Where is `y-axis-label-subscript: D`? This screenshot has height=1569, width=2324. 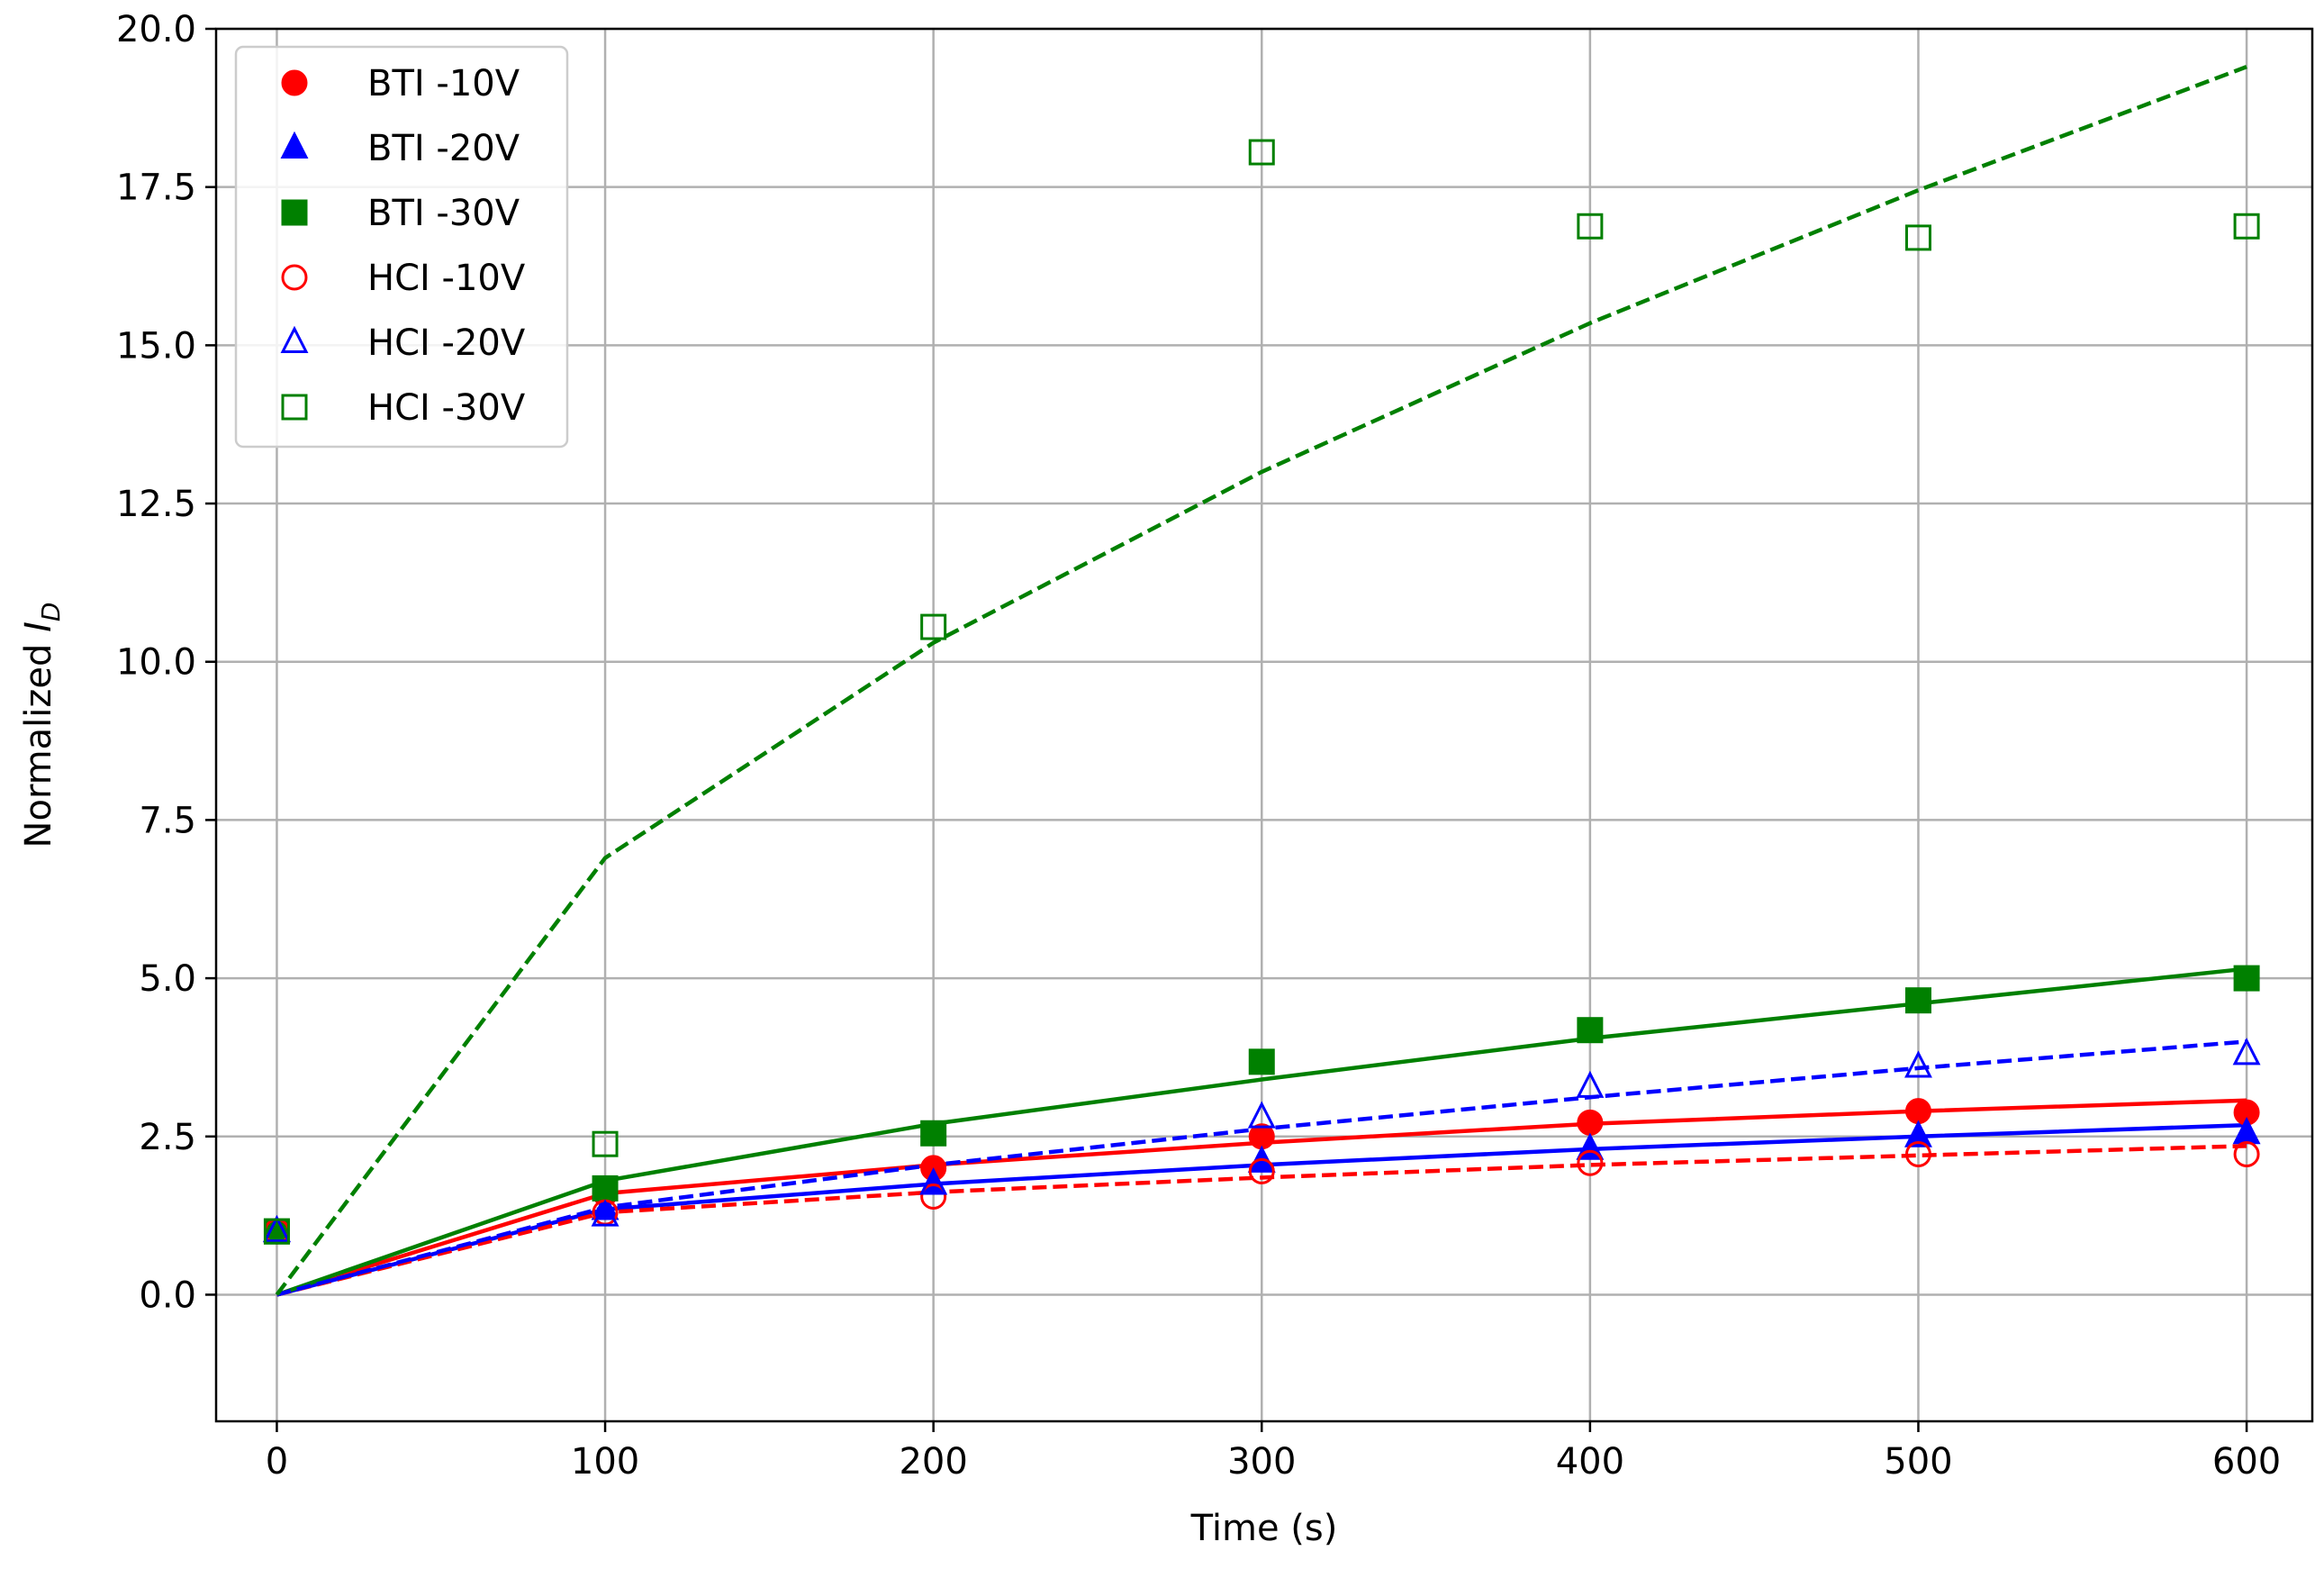 y-axis-label-subscript: D is located at coordinates (51, 612).